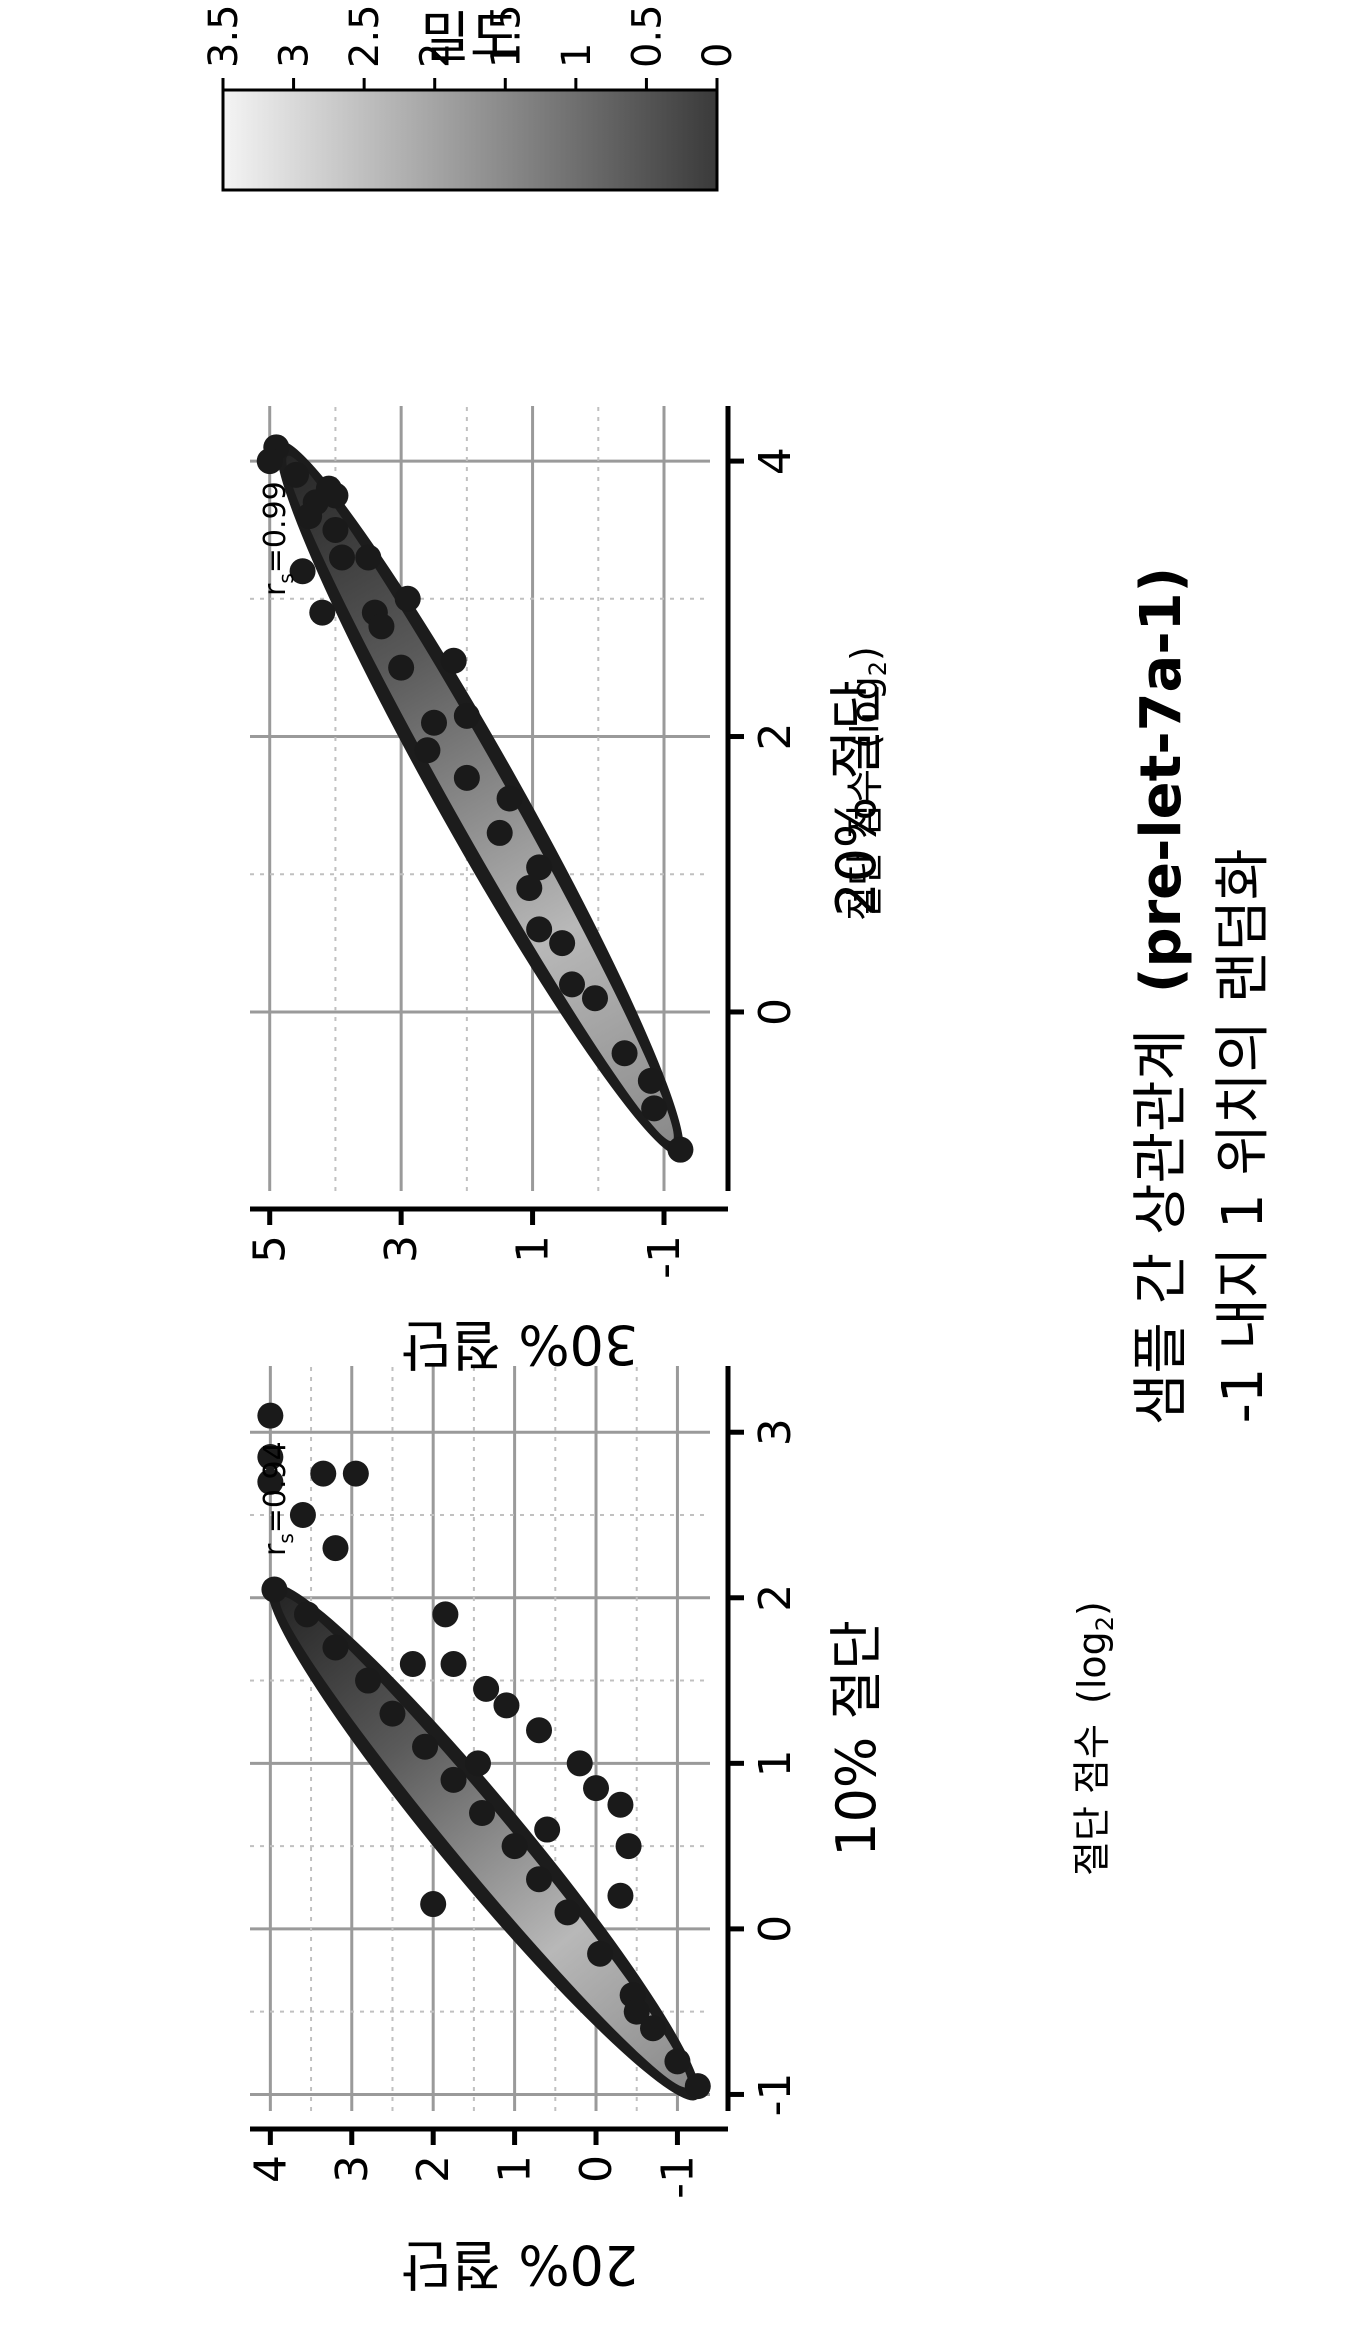 This screenshot has width=1347, height=2346. What do you see at coordinates (224, 36) in the screenshot?
I see `colorbar-tick-label: 3.5` at bounding box center [224, 36].